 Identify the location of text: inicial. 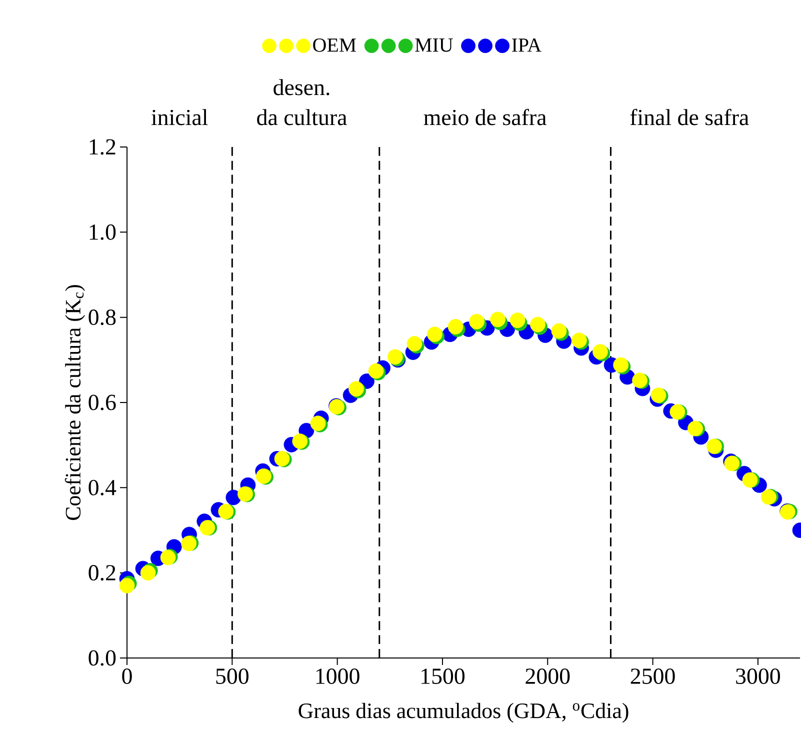
(179, 117).